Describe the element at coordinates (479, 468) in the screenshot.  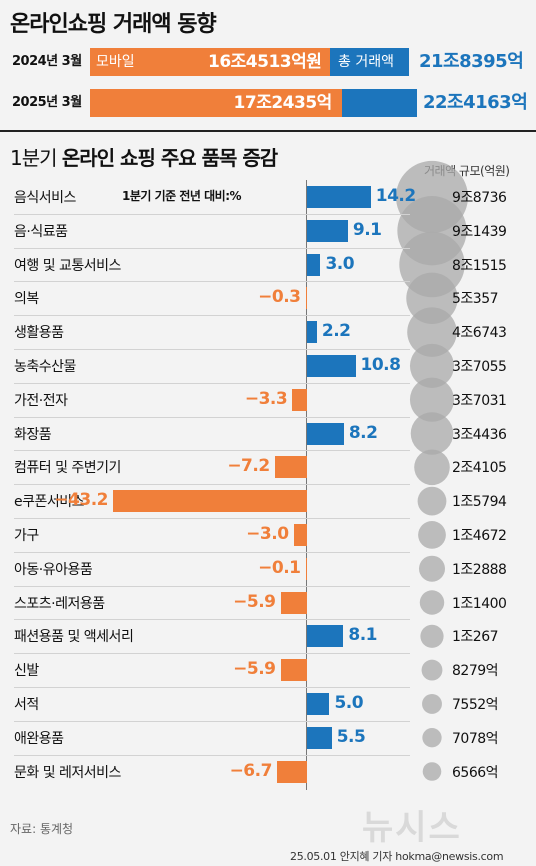
I see `size-label: 2조4105` at that location.